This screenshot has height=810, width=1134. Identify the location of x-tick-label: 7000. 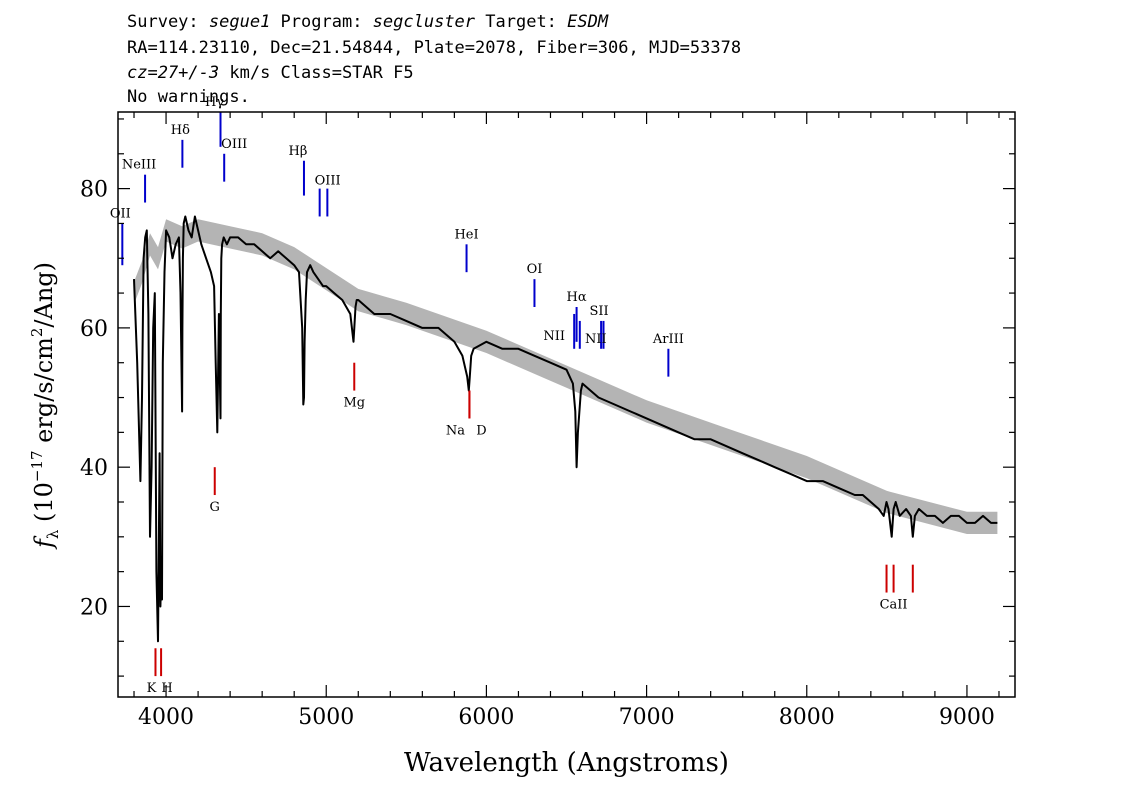
(647, 717).